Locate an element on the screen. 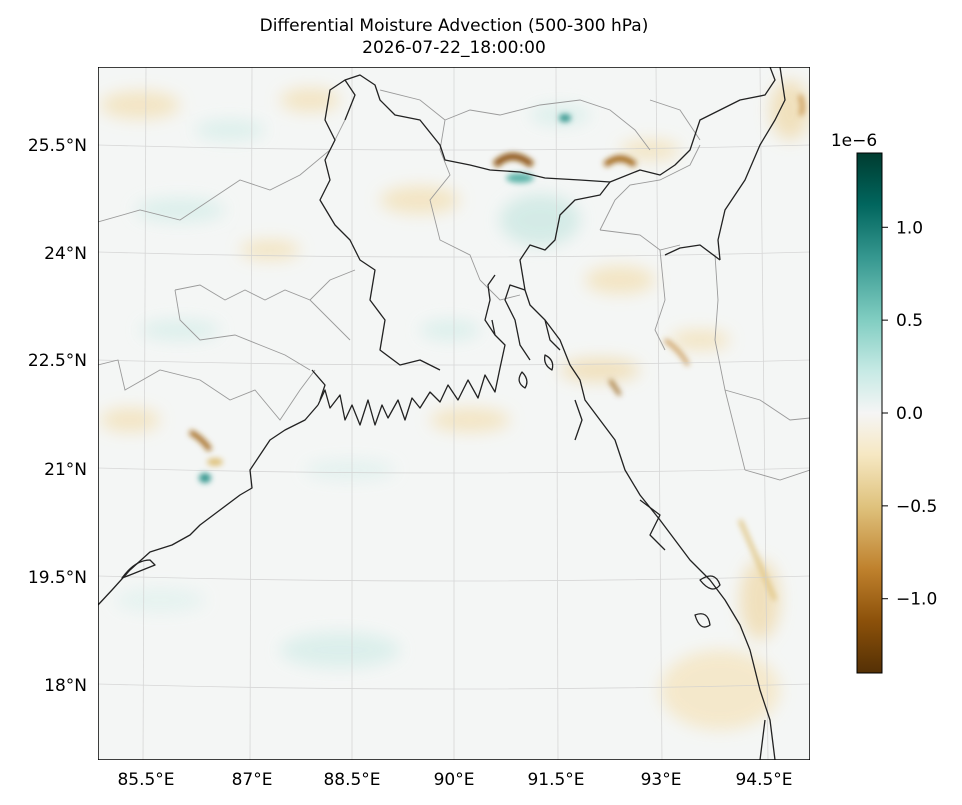 The height and width of the screenshot is (805, 962). lon-label-90: 90°E is located at coordinates (454, 780).